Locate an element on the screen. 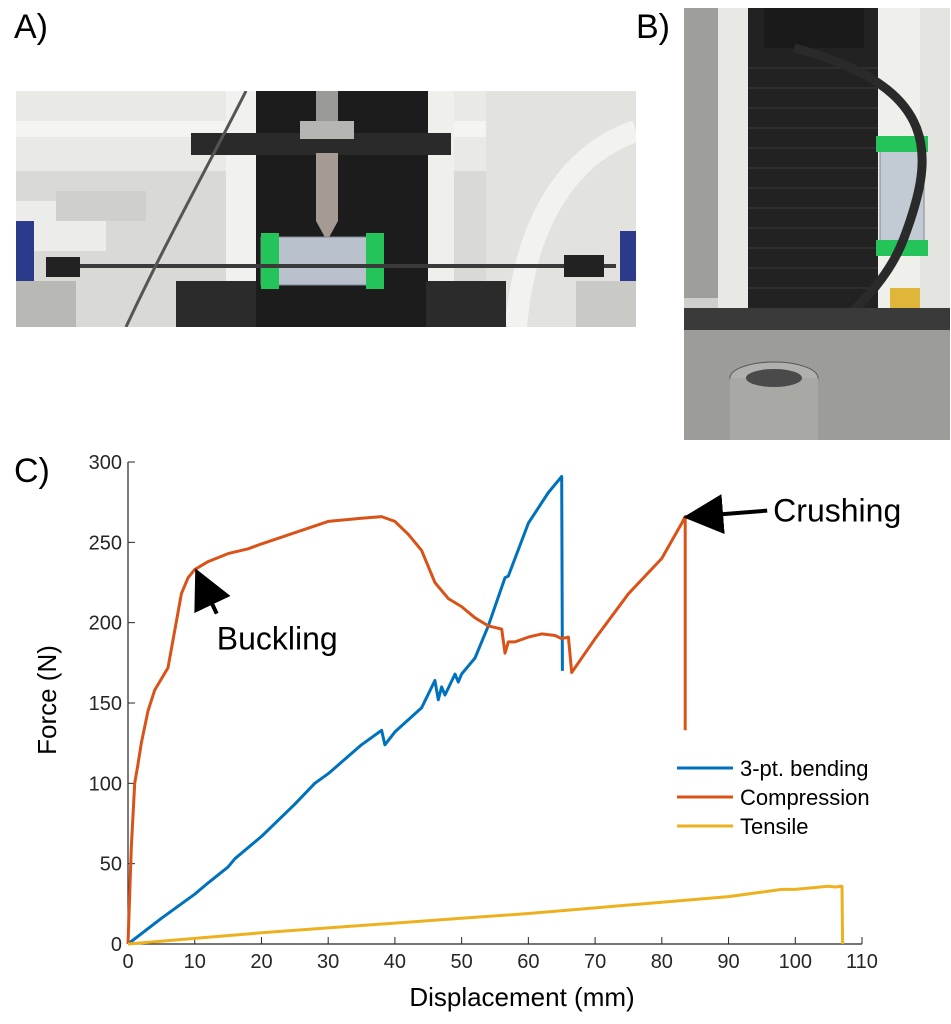 The height and width of the screenshot is (1024, 951). annotations: Buckling Crushing is located at coordinates (547, 575).